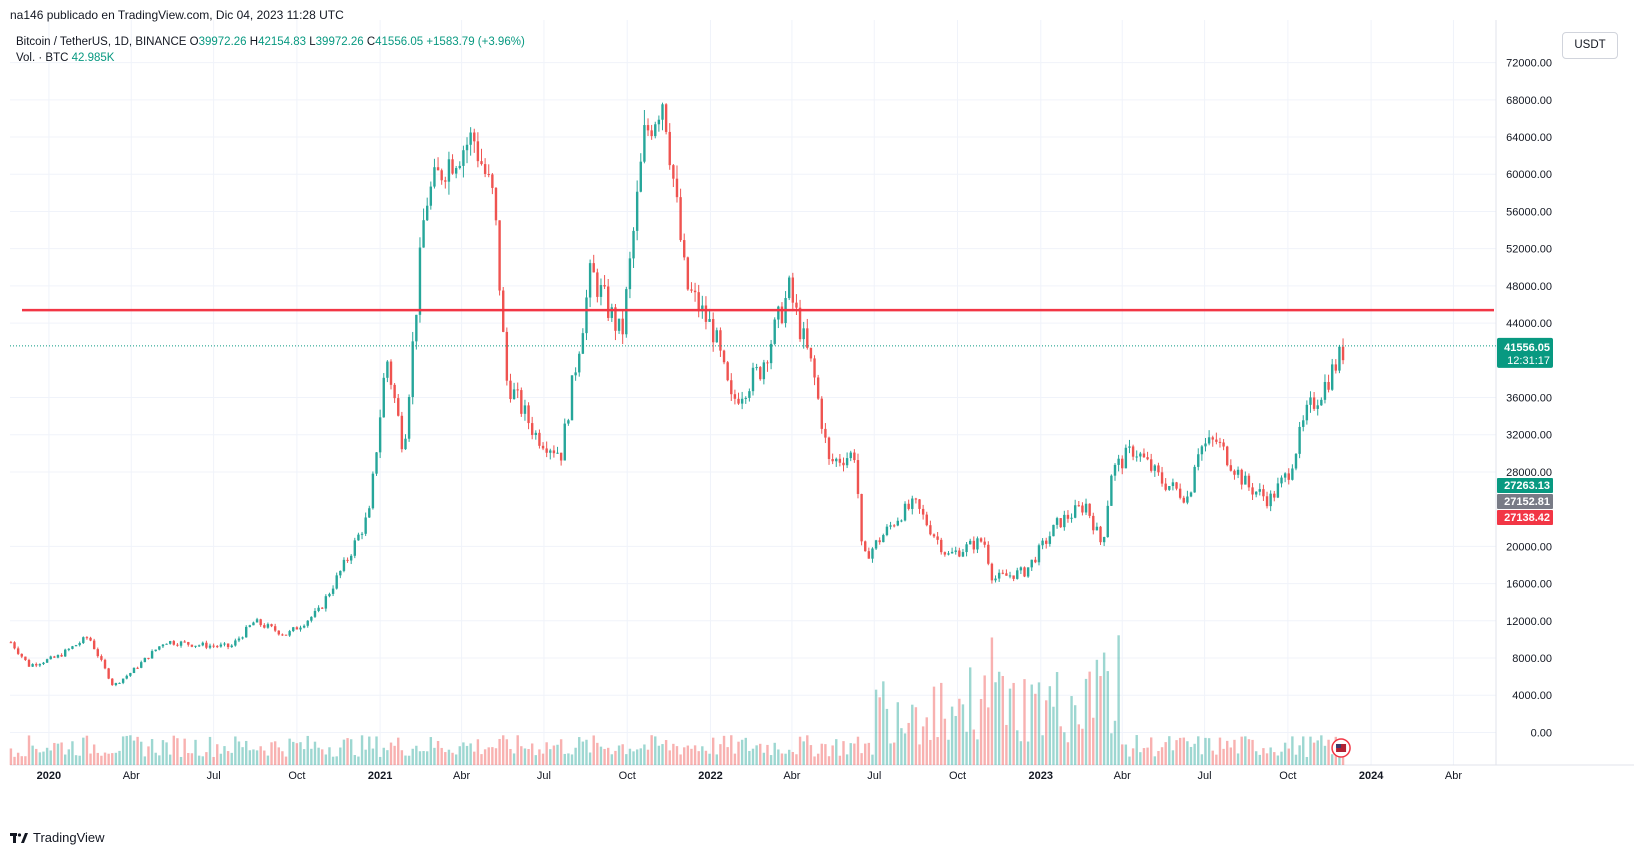 The width and height of the screenshot is (1634, 857). What do you see at coordinates (1529, 547) in the screenshot?
I see `price-tick-label: 20000.00` at bounding box center [1529, 547].